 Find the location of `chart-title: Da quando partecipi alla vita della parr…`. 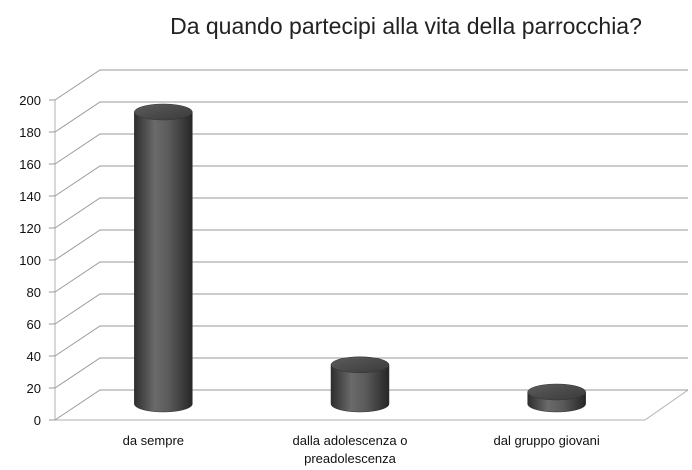

chart-title: Da quando partecipi alla vita della parr… is located at coordinates (406, 26).